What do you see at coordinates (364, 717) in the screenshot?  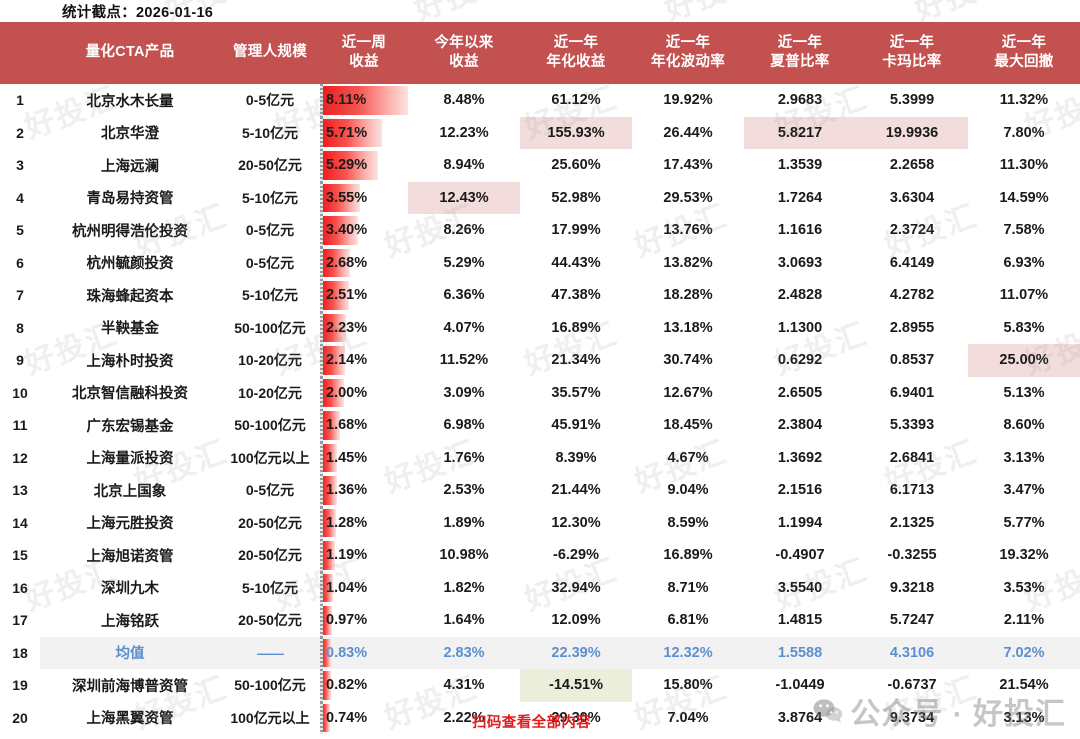 I see `weekly-return-bar-cell: 0.74%` at bounding box center [364, 717].